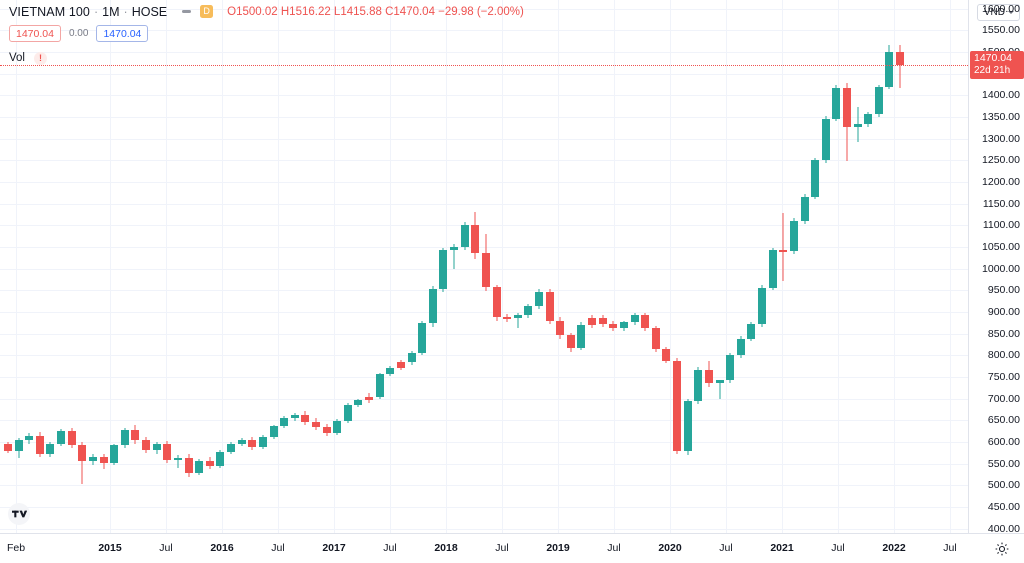 The width and height of the screenshot is (1024, 563). Describe the element at coordinates (1001, 117) in the screenshot. I see `price-tick: 1350.00` at that location.